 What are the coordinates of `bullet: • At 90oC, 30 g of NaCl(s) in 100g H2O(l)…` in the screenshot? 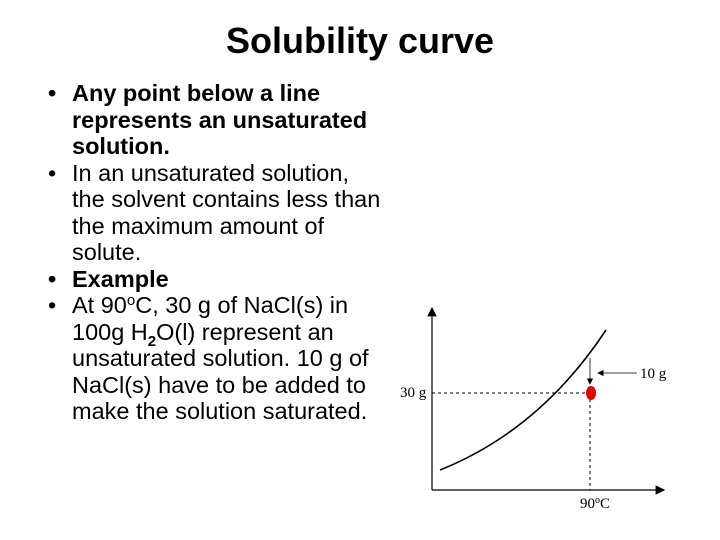 It's located at (208, 358).